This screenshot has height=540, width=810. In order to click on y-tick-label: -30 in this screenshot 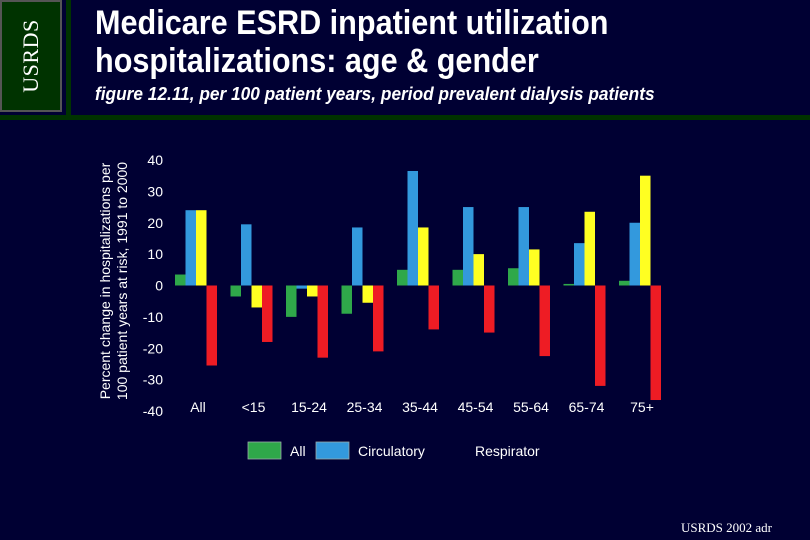, I will do `click(153, 380)`.